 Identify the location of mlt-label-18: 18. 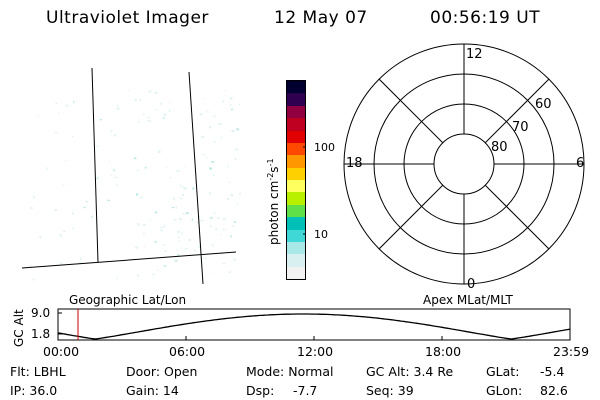
(354, 163).